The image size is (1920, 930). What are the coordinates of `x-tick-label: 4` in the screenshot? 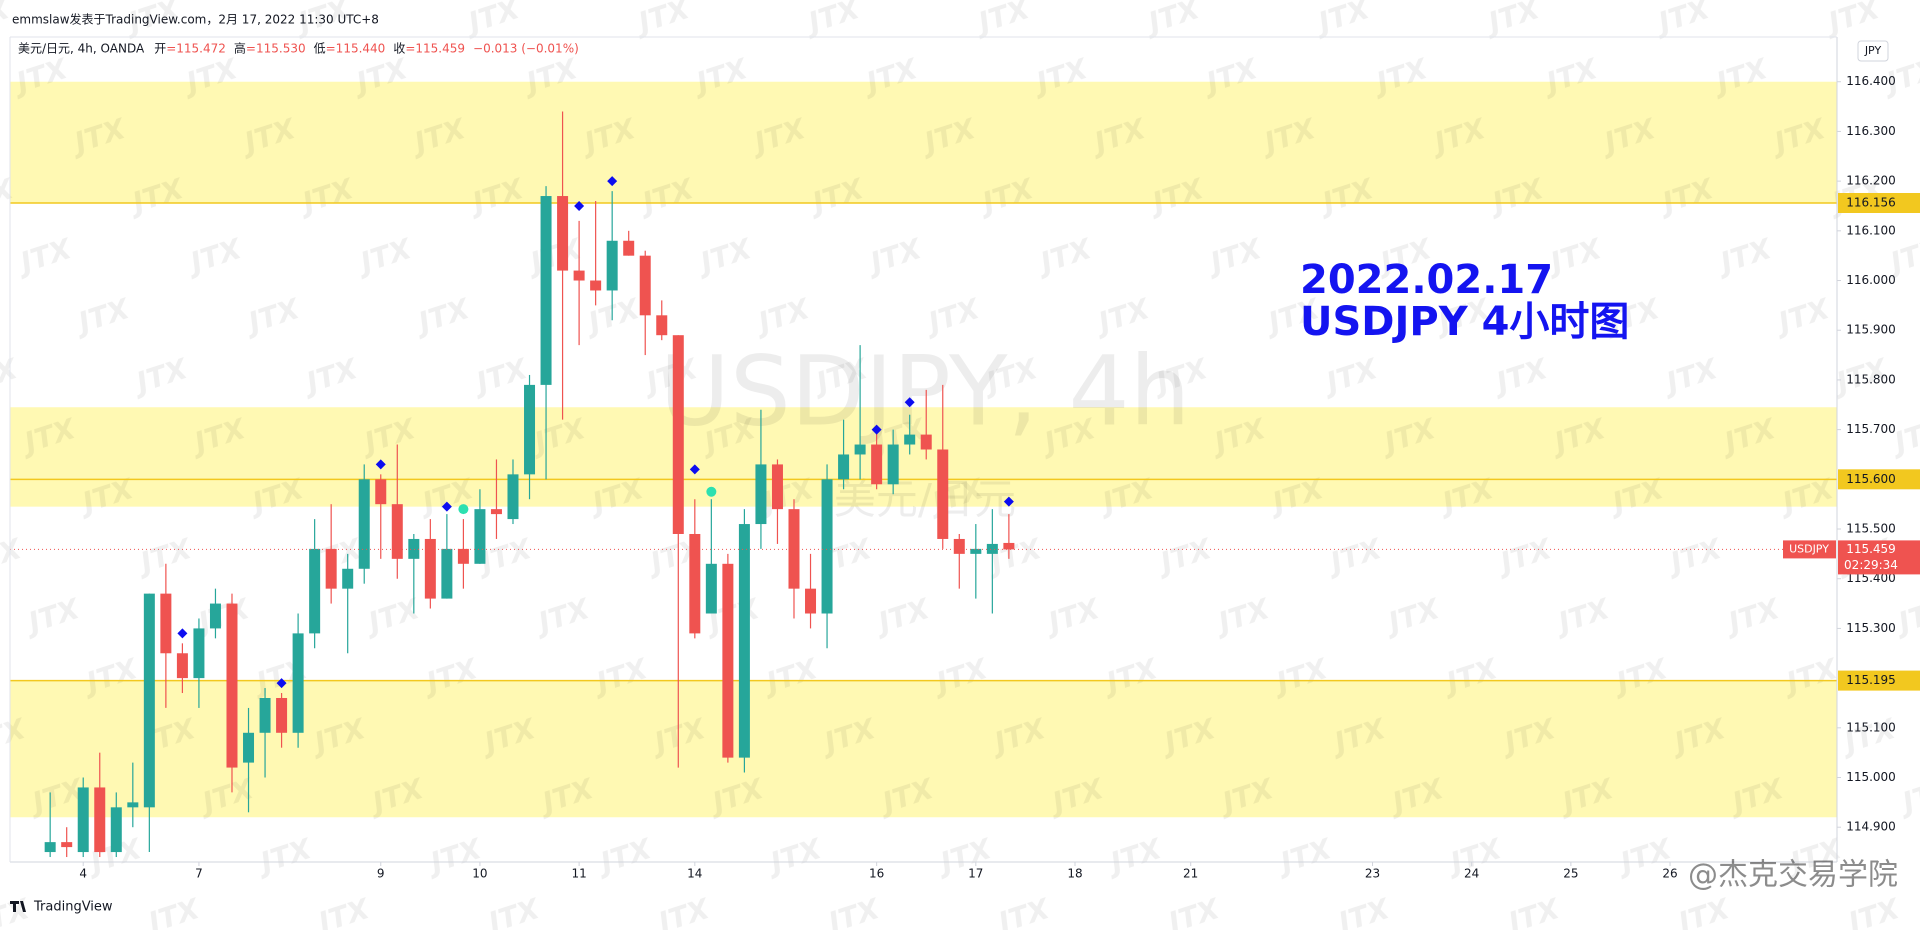 It's located at (83, 874).